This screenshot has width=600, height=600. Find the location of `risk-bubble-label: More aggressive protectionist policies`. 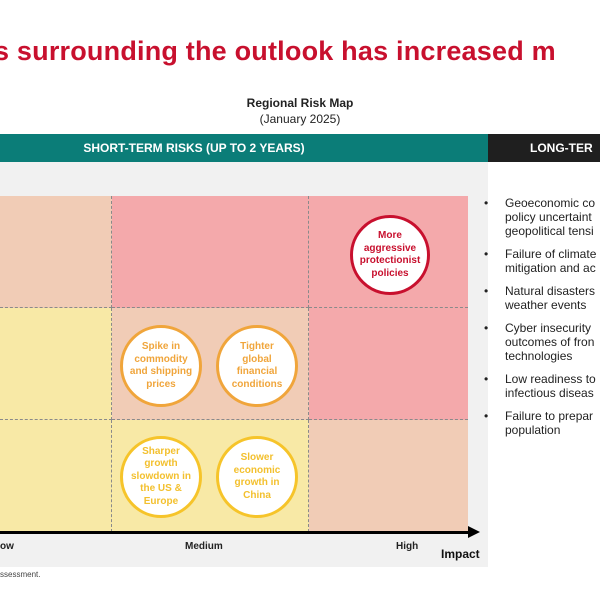

risk-bubble-label: More aggressive protectionist policies is located at coordinates (390, 254).